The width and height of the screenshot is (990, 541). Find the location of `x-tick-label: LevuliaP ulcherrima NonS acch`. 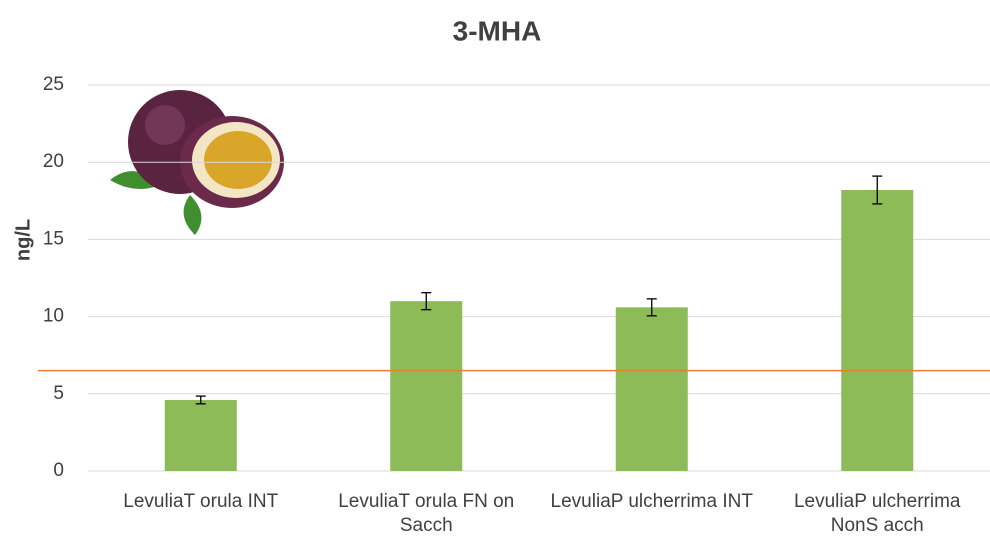

x-tick-label: LevuliaP ulcherrima NonS acch is located at coordinates (877, 513).